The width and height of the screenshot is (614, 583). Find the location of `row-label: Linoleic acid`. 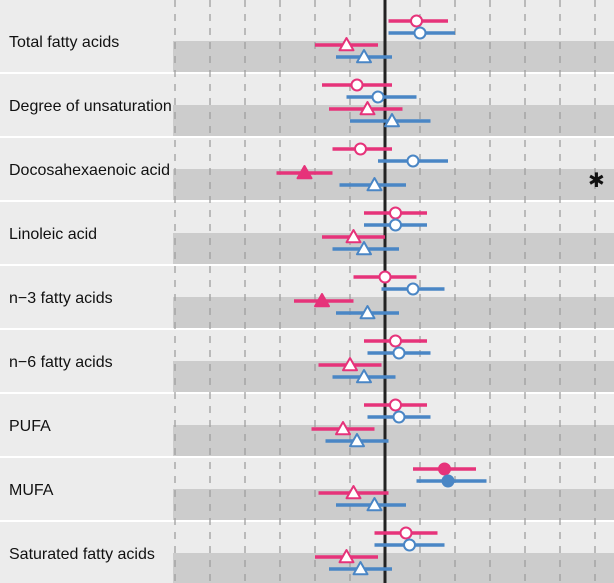

row-label: Linoleic acid is located at coordinates (53, 234).